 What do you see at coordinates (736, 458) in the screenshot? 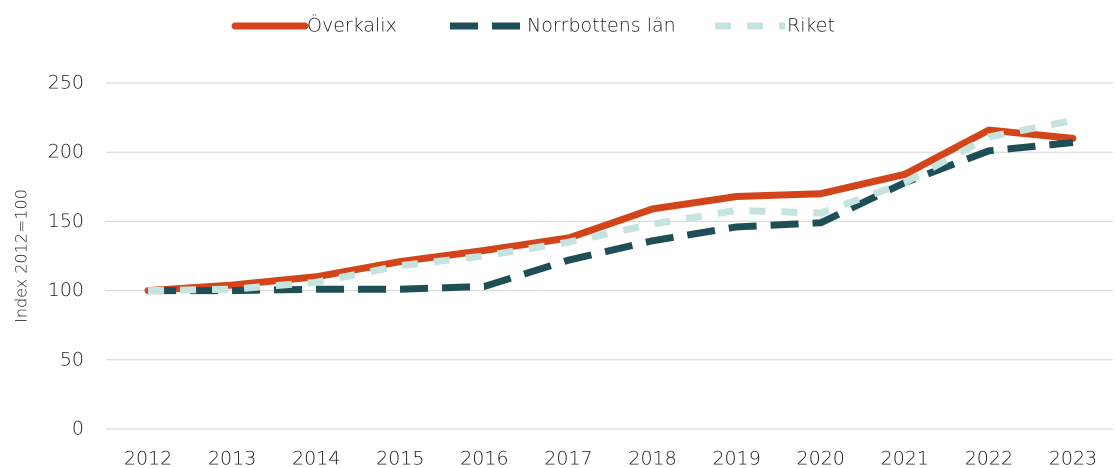
I see `x-tick-label: 2019` at bounding box center [736, 458].